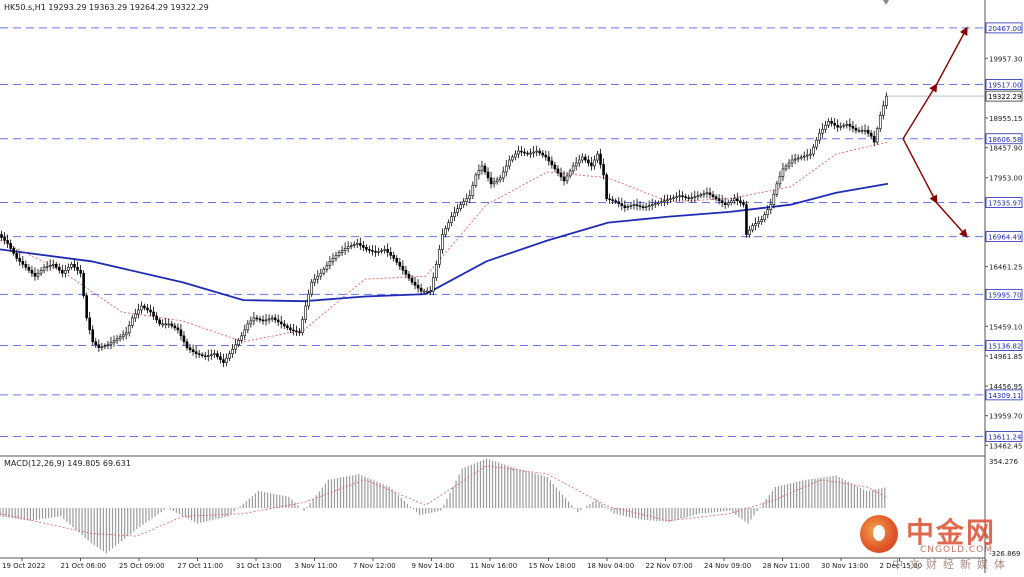  What do you see at coordinates (1005, 268) in the screenshot?
I see `y-tick-label: 16461.25` at bounding box center [1005, 268].